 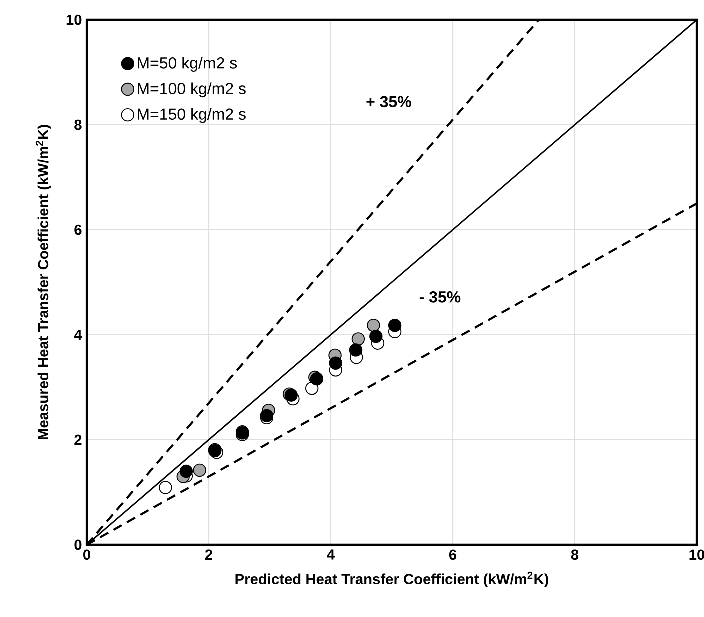 I want to click on x-tick-label: 2, so click(x=208, y=555).